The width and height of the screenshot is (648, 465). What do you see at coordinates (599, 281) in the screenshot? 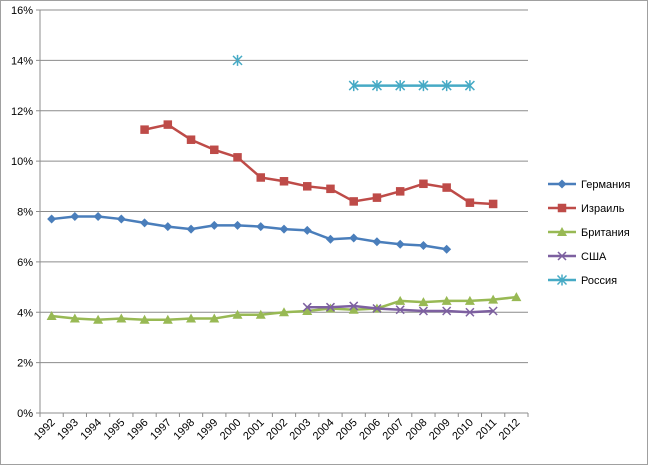
I see `legend-label: Россия` at bounding box center [599, 281].